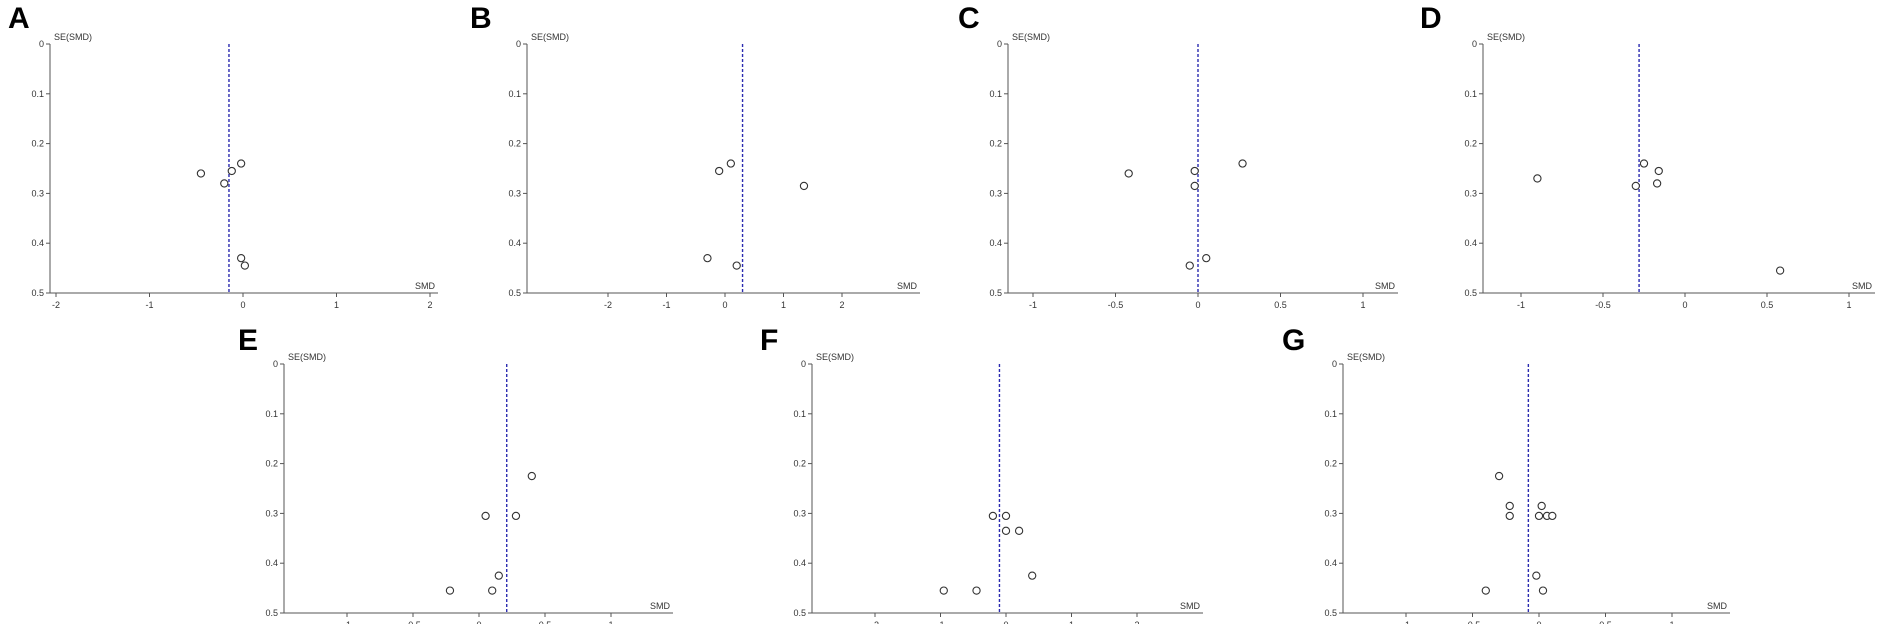 This screenshot has height=624, width=1878. I want to click on funnel-plot-d: D 0 0.1 0.2 0.3 0.4 0.5 -1 -0.5 0 0.5 1 SE(SMD) SMD, so click(1647, 156).